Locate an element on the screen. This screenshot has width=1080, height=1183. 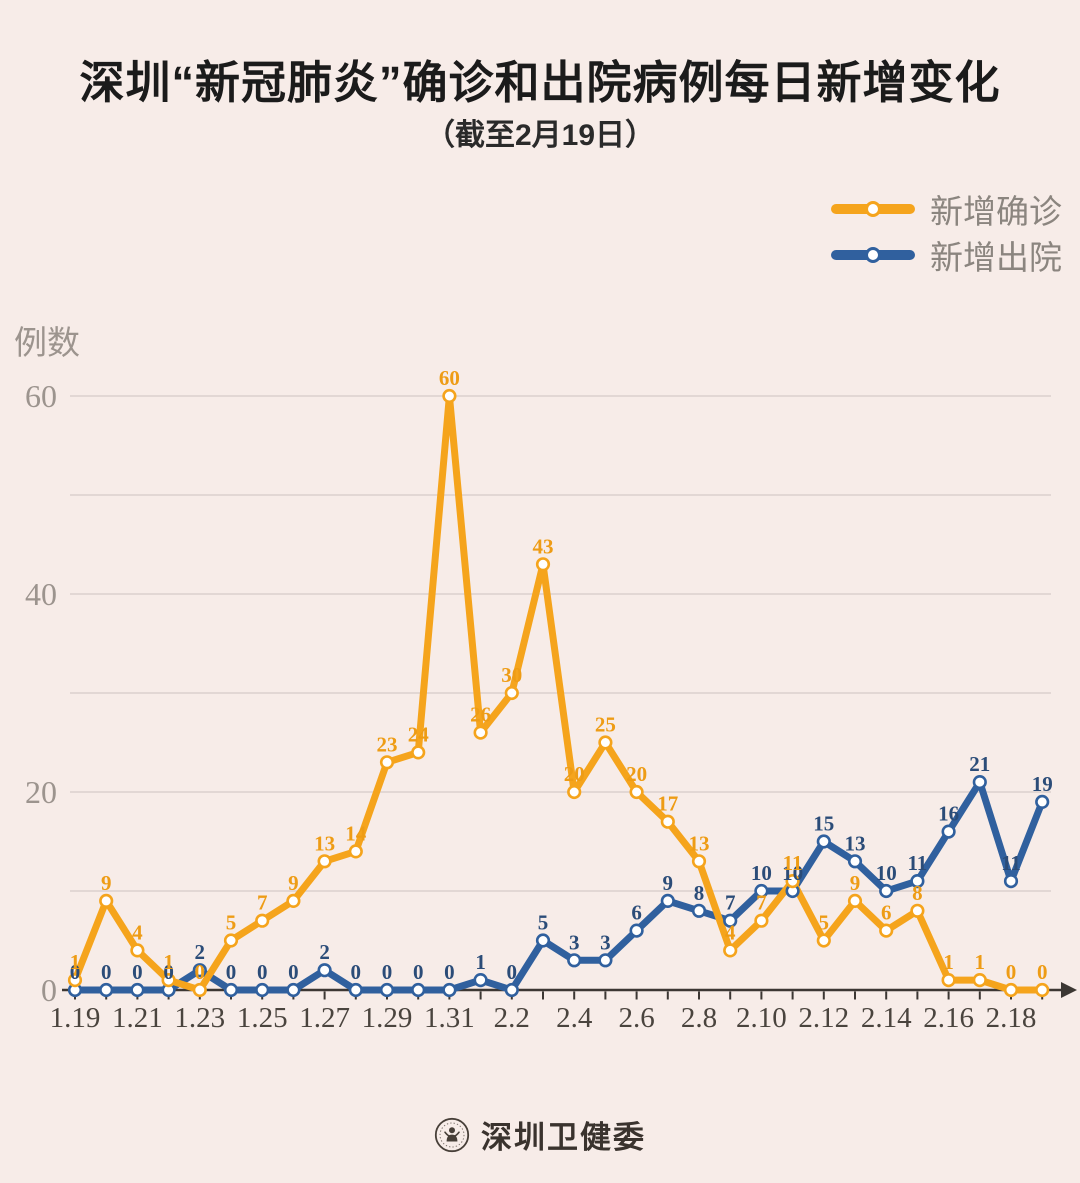
y-tick-label: 20 is located at coordinates (41, 792).